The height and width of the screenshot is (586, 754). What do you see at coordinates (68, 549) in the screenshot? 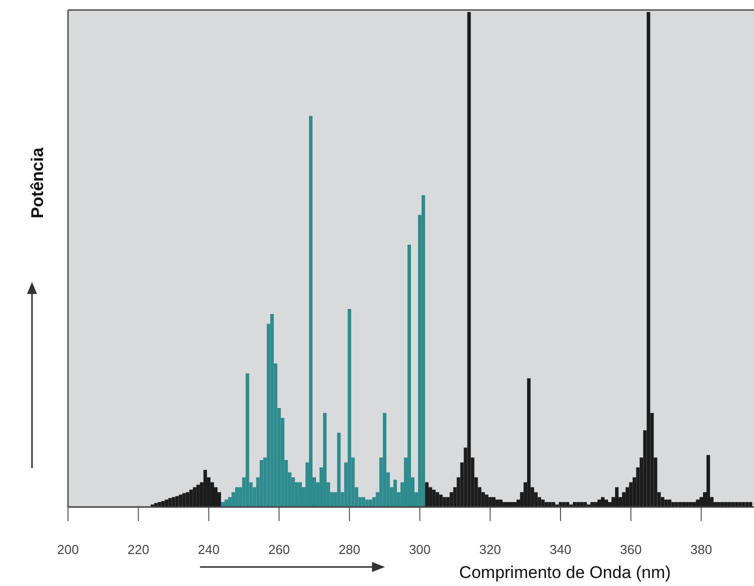
I see `x-tick-label: 200` at bounding box center [68, 549].